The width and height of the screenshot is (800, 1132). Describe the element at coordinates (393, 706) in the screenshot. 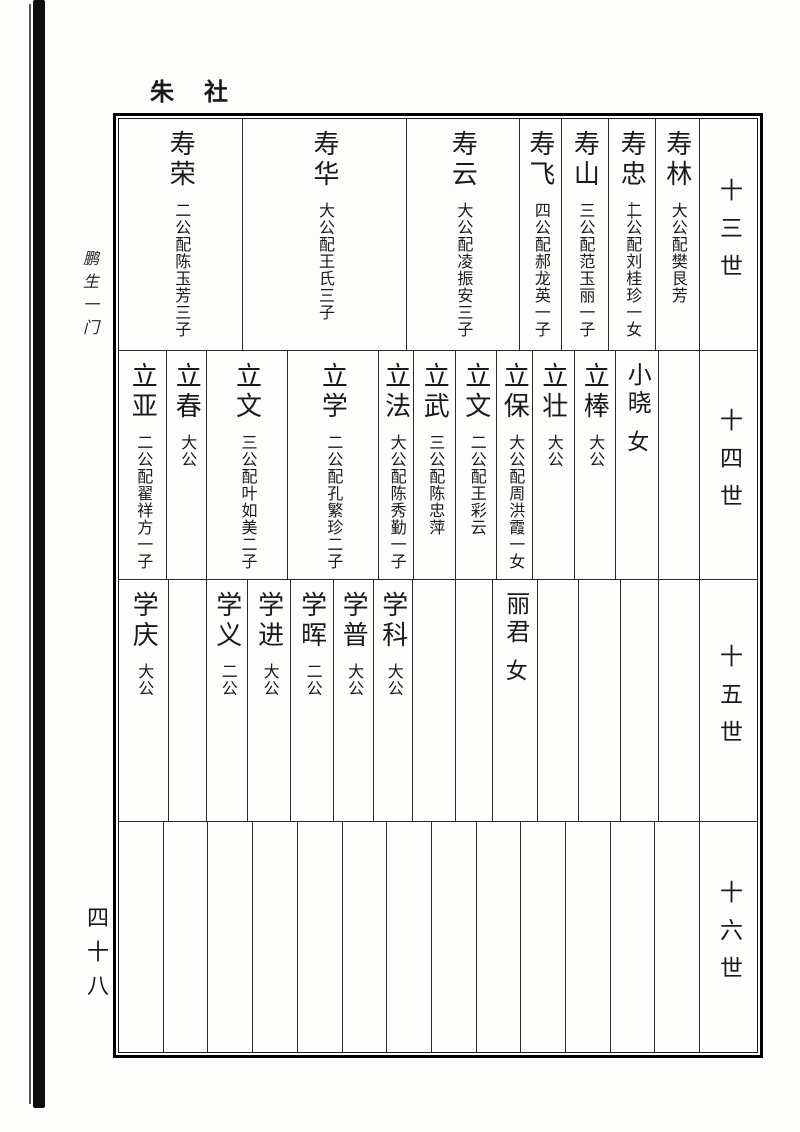

I see `vertical-text: 学科大公` at that location.